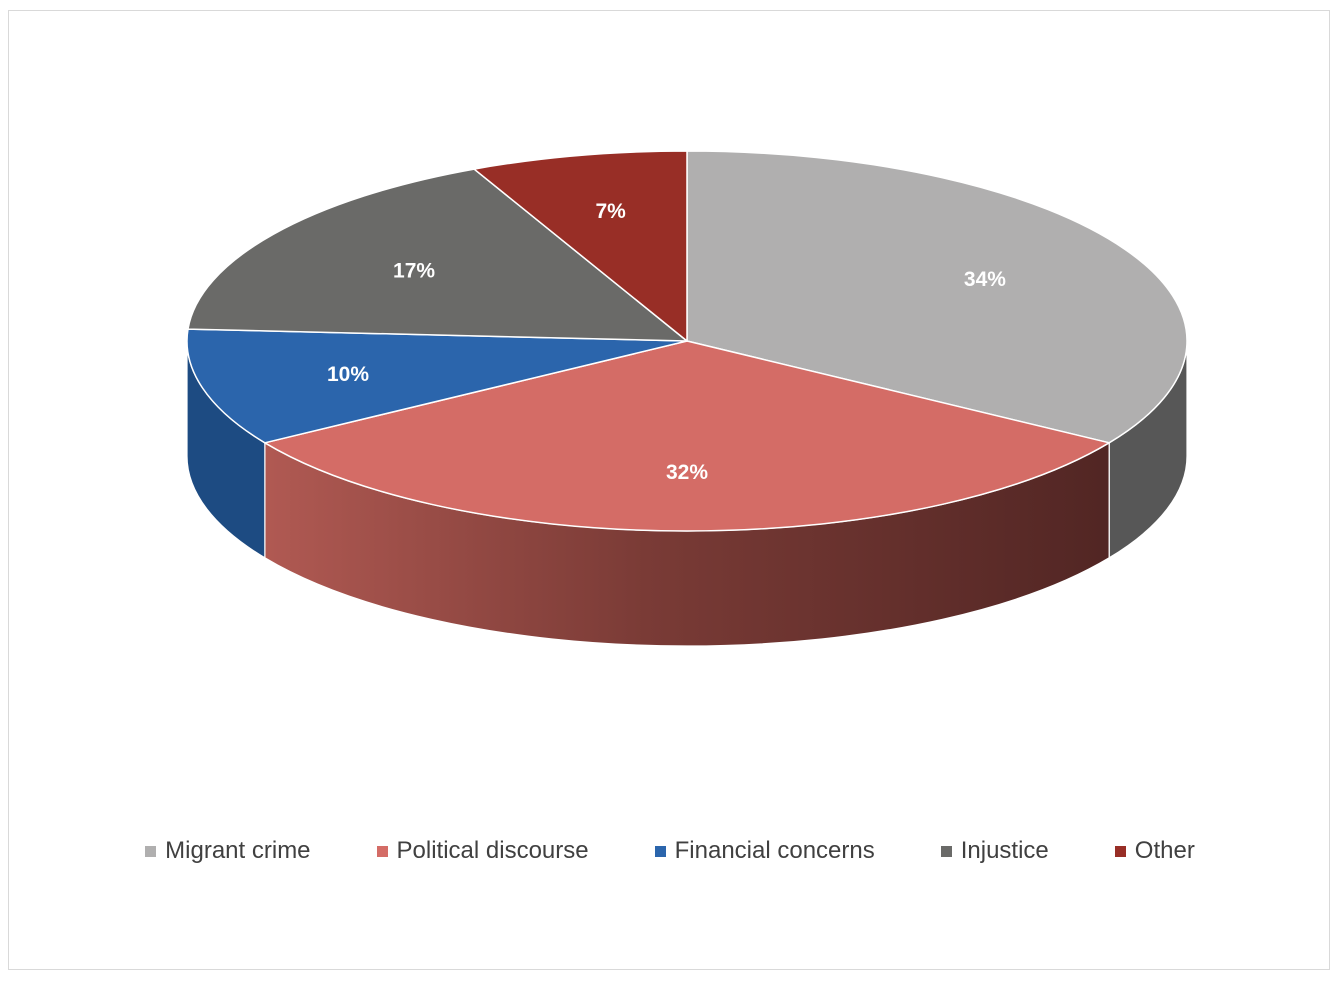 This screenshot has height=982, width=1340. What do you see at coordinates (1004, 850) in the screenshot?
I see `legend-label: Injustice` at bounding box center [1004, 850].